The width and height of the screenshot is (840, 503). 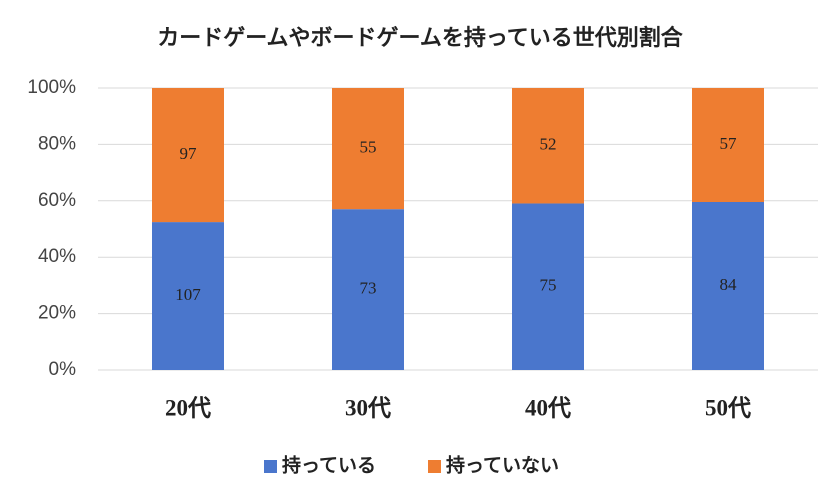 What do you see at coordinates (502, 464) in the screenshot?
I see `legend-label: 持っていない` at bounding box center [502, 464].